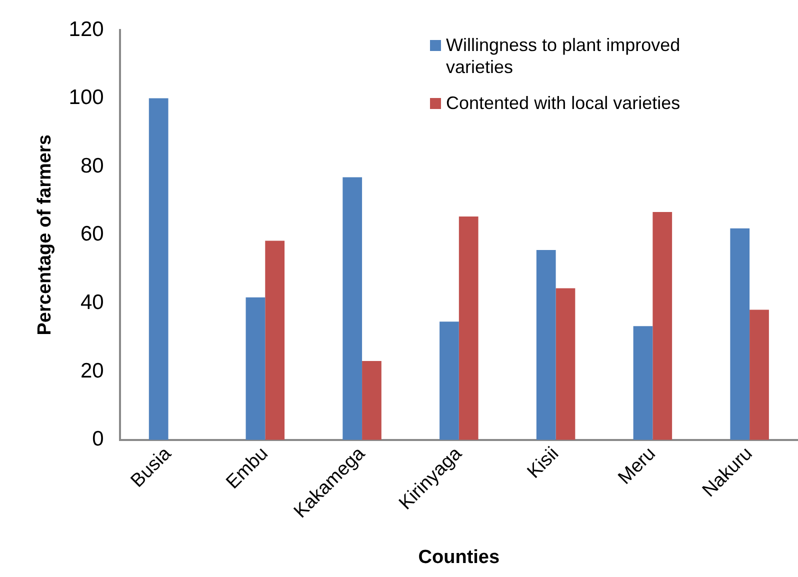 Image resolution: width=798 pixels, height=577 pixels. Describe the element at coordinates (92, 166) in the screenshot. I see `y-tick-label: 80` at that location.